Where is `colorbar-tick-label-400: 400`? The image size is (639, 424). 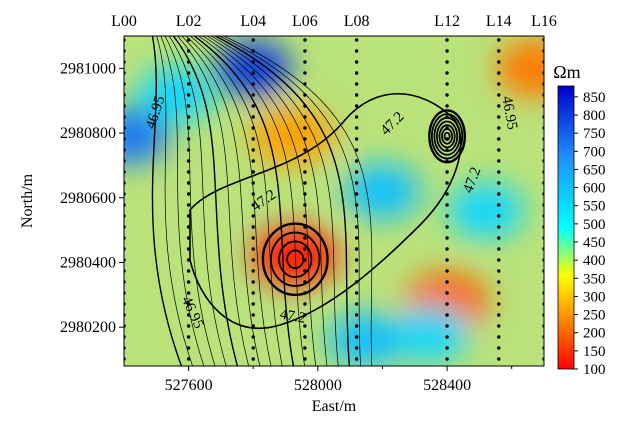
colorbar-tick-label-400: 400 is located at coordinates (594, 261).